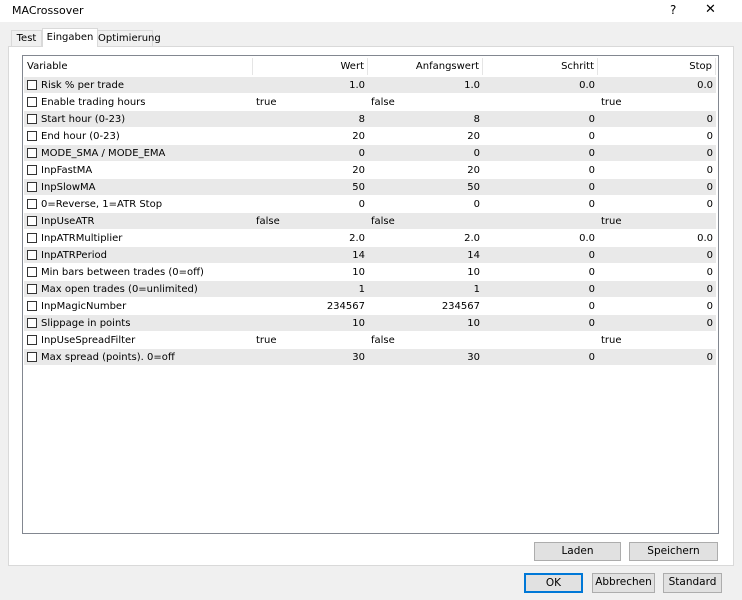 The height and width of the screenshot is (600, 742). What do you see at coordinates (623, 583) in the screenshot?
I see `cancel-button: Abbrechen` at bounding box center [623, 583].